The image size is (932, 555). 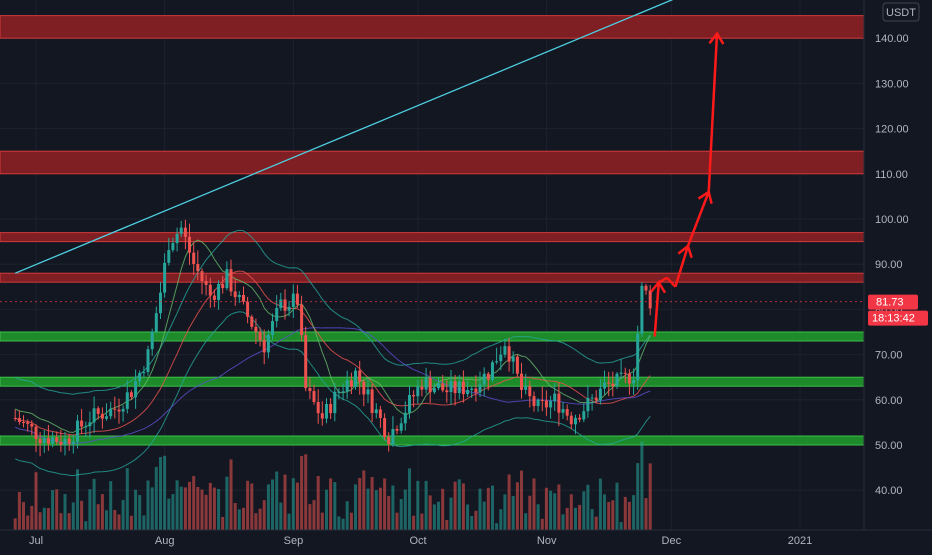 What do you see at coordinates (901, 12) in the screenshot?
I see `currency-badge: USDT` at bounding box center [901, 12].